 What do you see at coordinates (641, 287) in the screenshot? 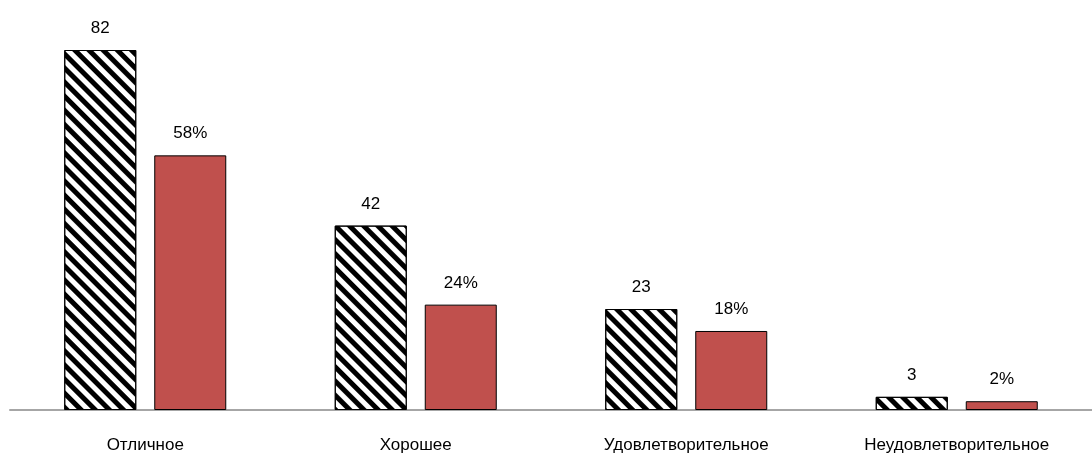
I see `data-label: 23` at bounding box center [641, 287].